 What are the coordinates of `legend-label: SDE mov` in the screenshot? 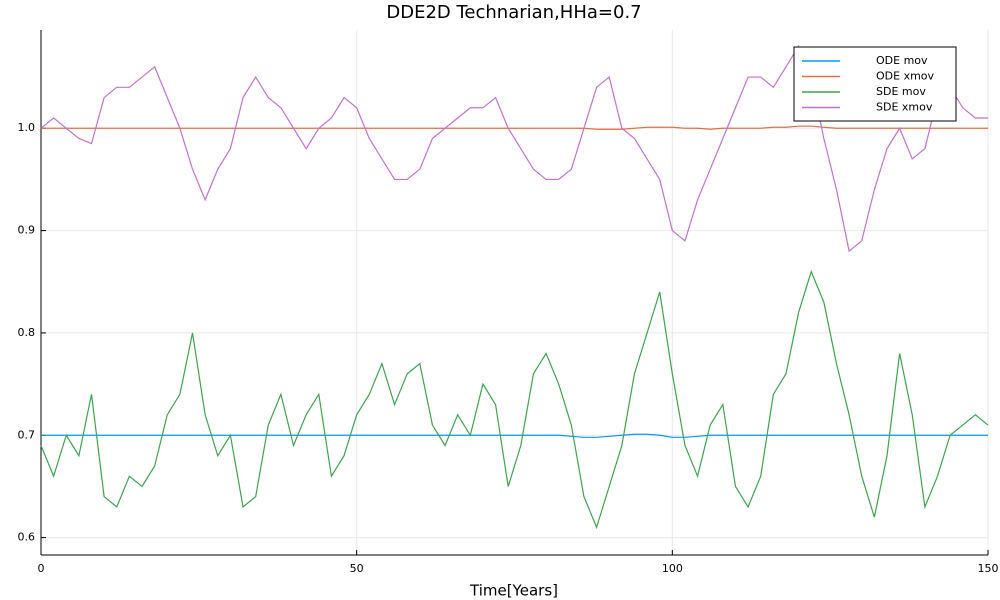 It's located at (901, 91).